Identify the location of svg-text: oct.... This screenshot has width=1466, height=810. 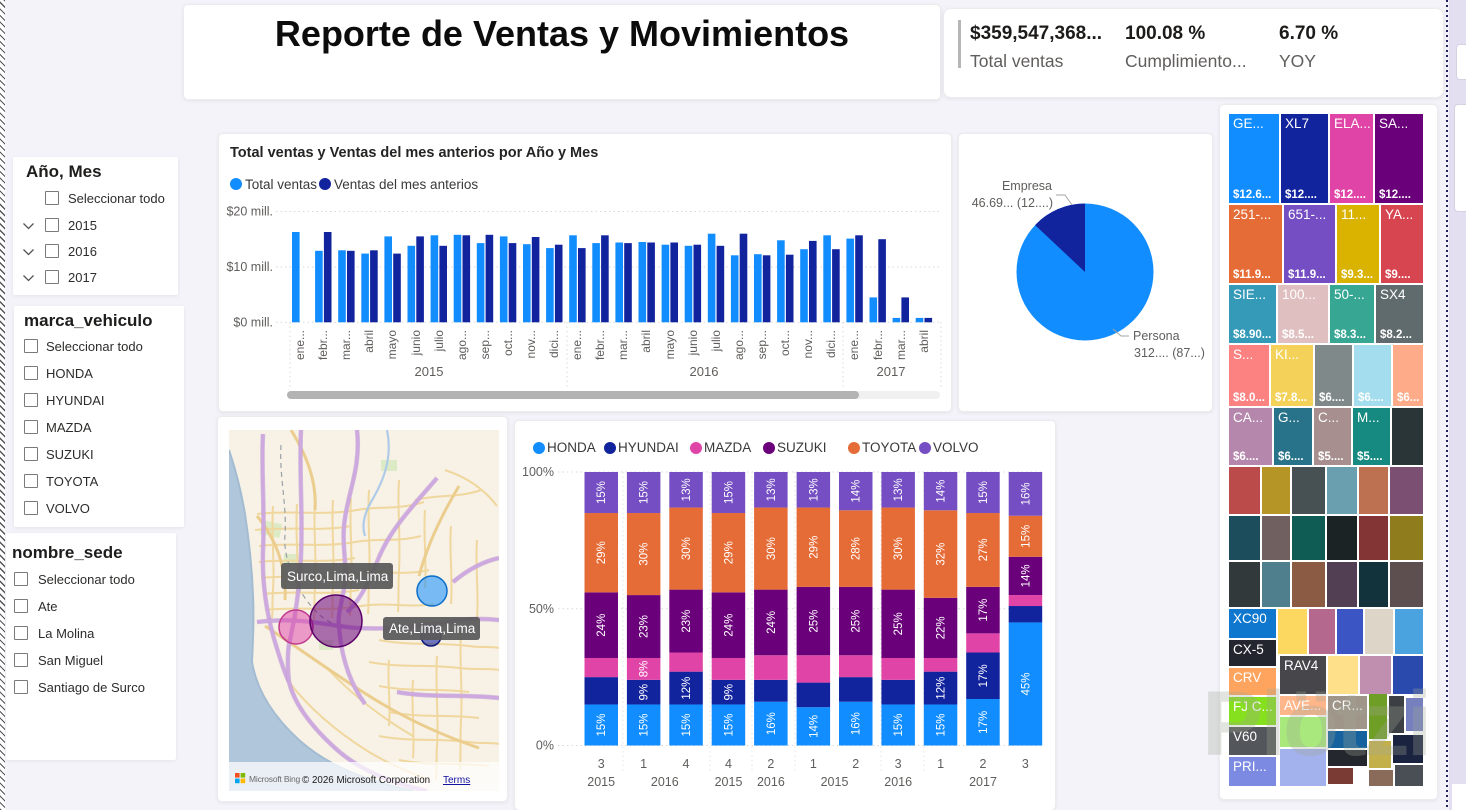
(508, 343).